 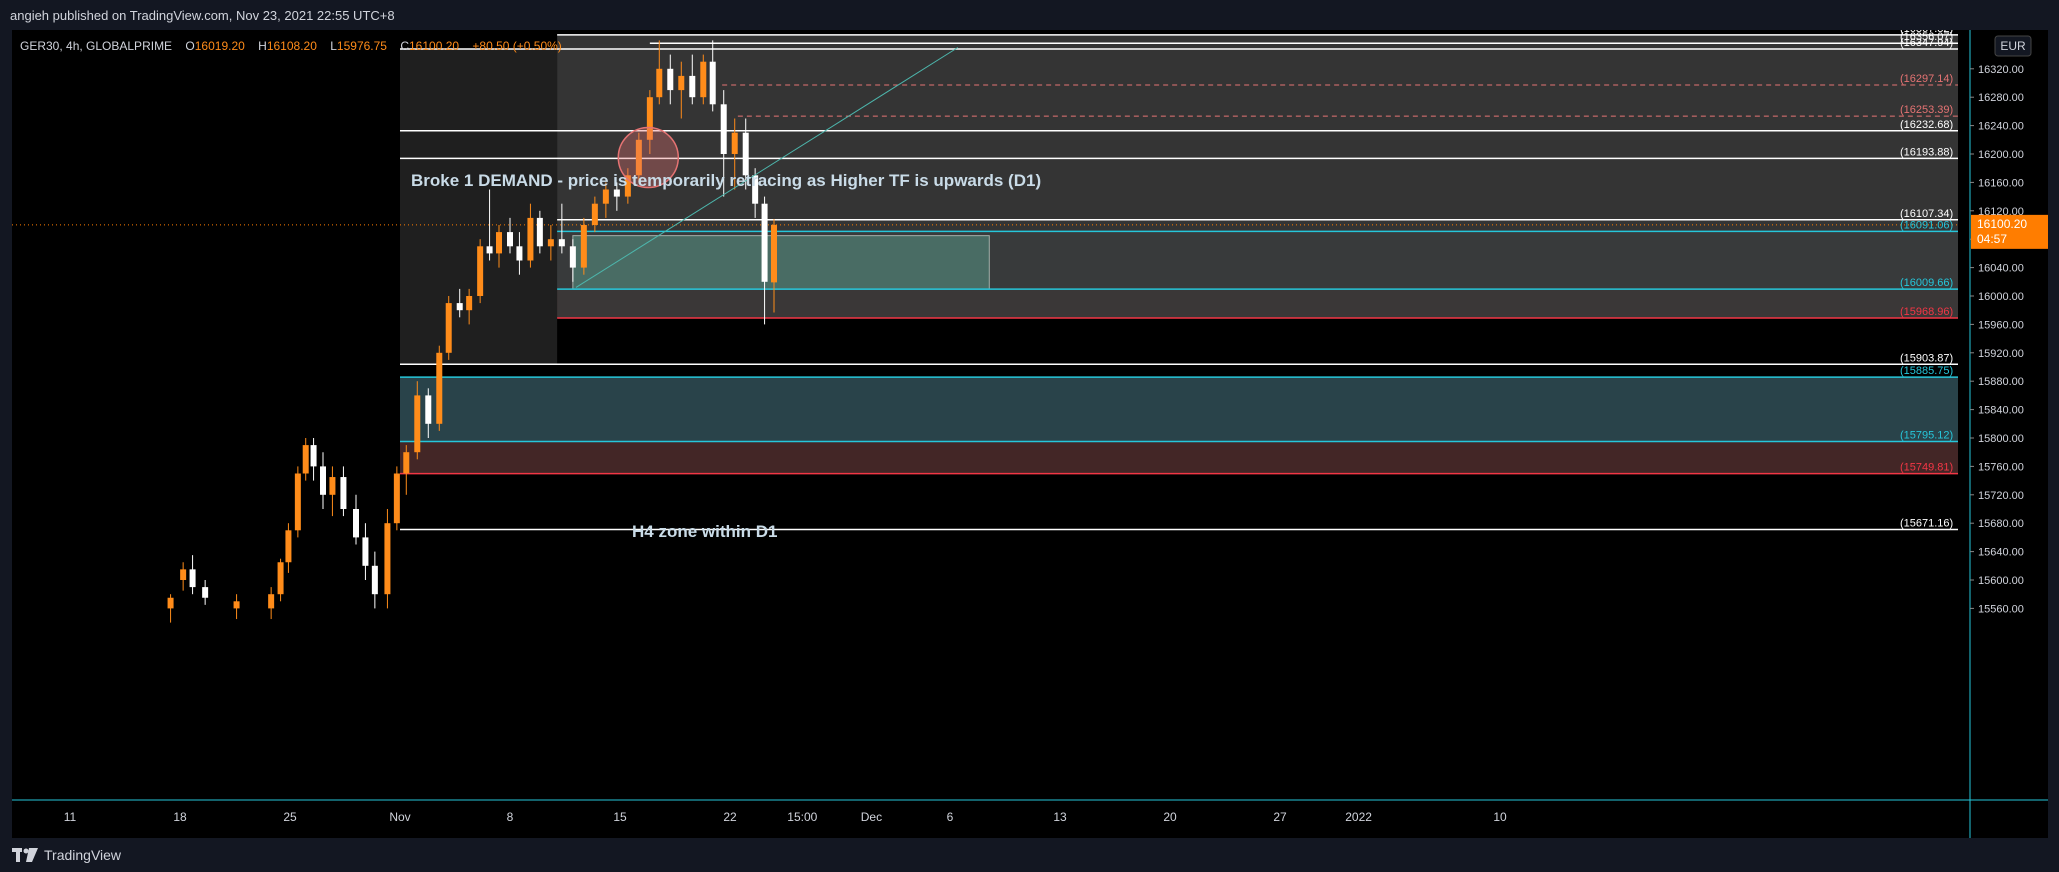 What do you see at coordinates (479, 206) in the screenshot?
I see `zone-shade` at bounding box center [479, 206].